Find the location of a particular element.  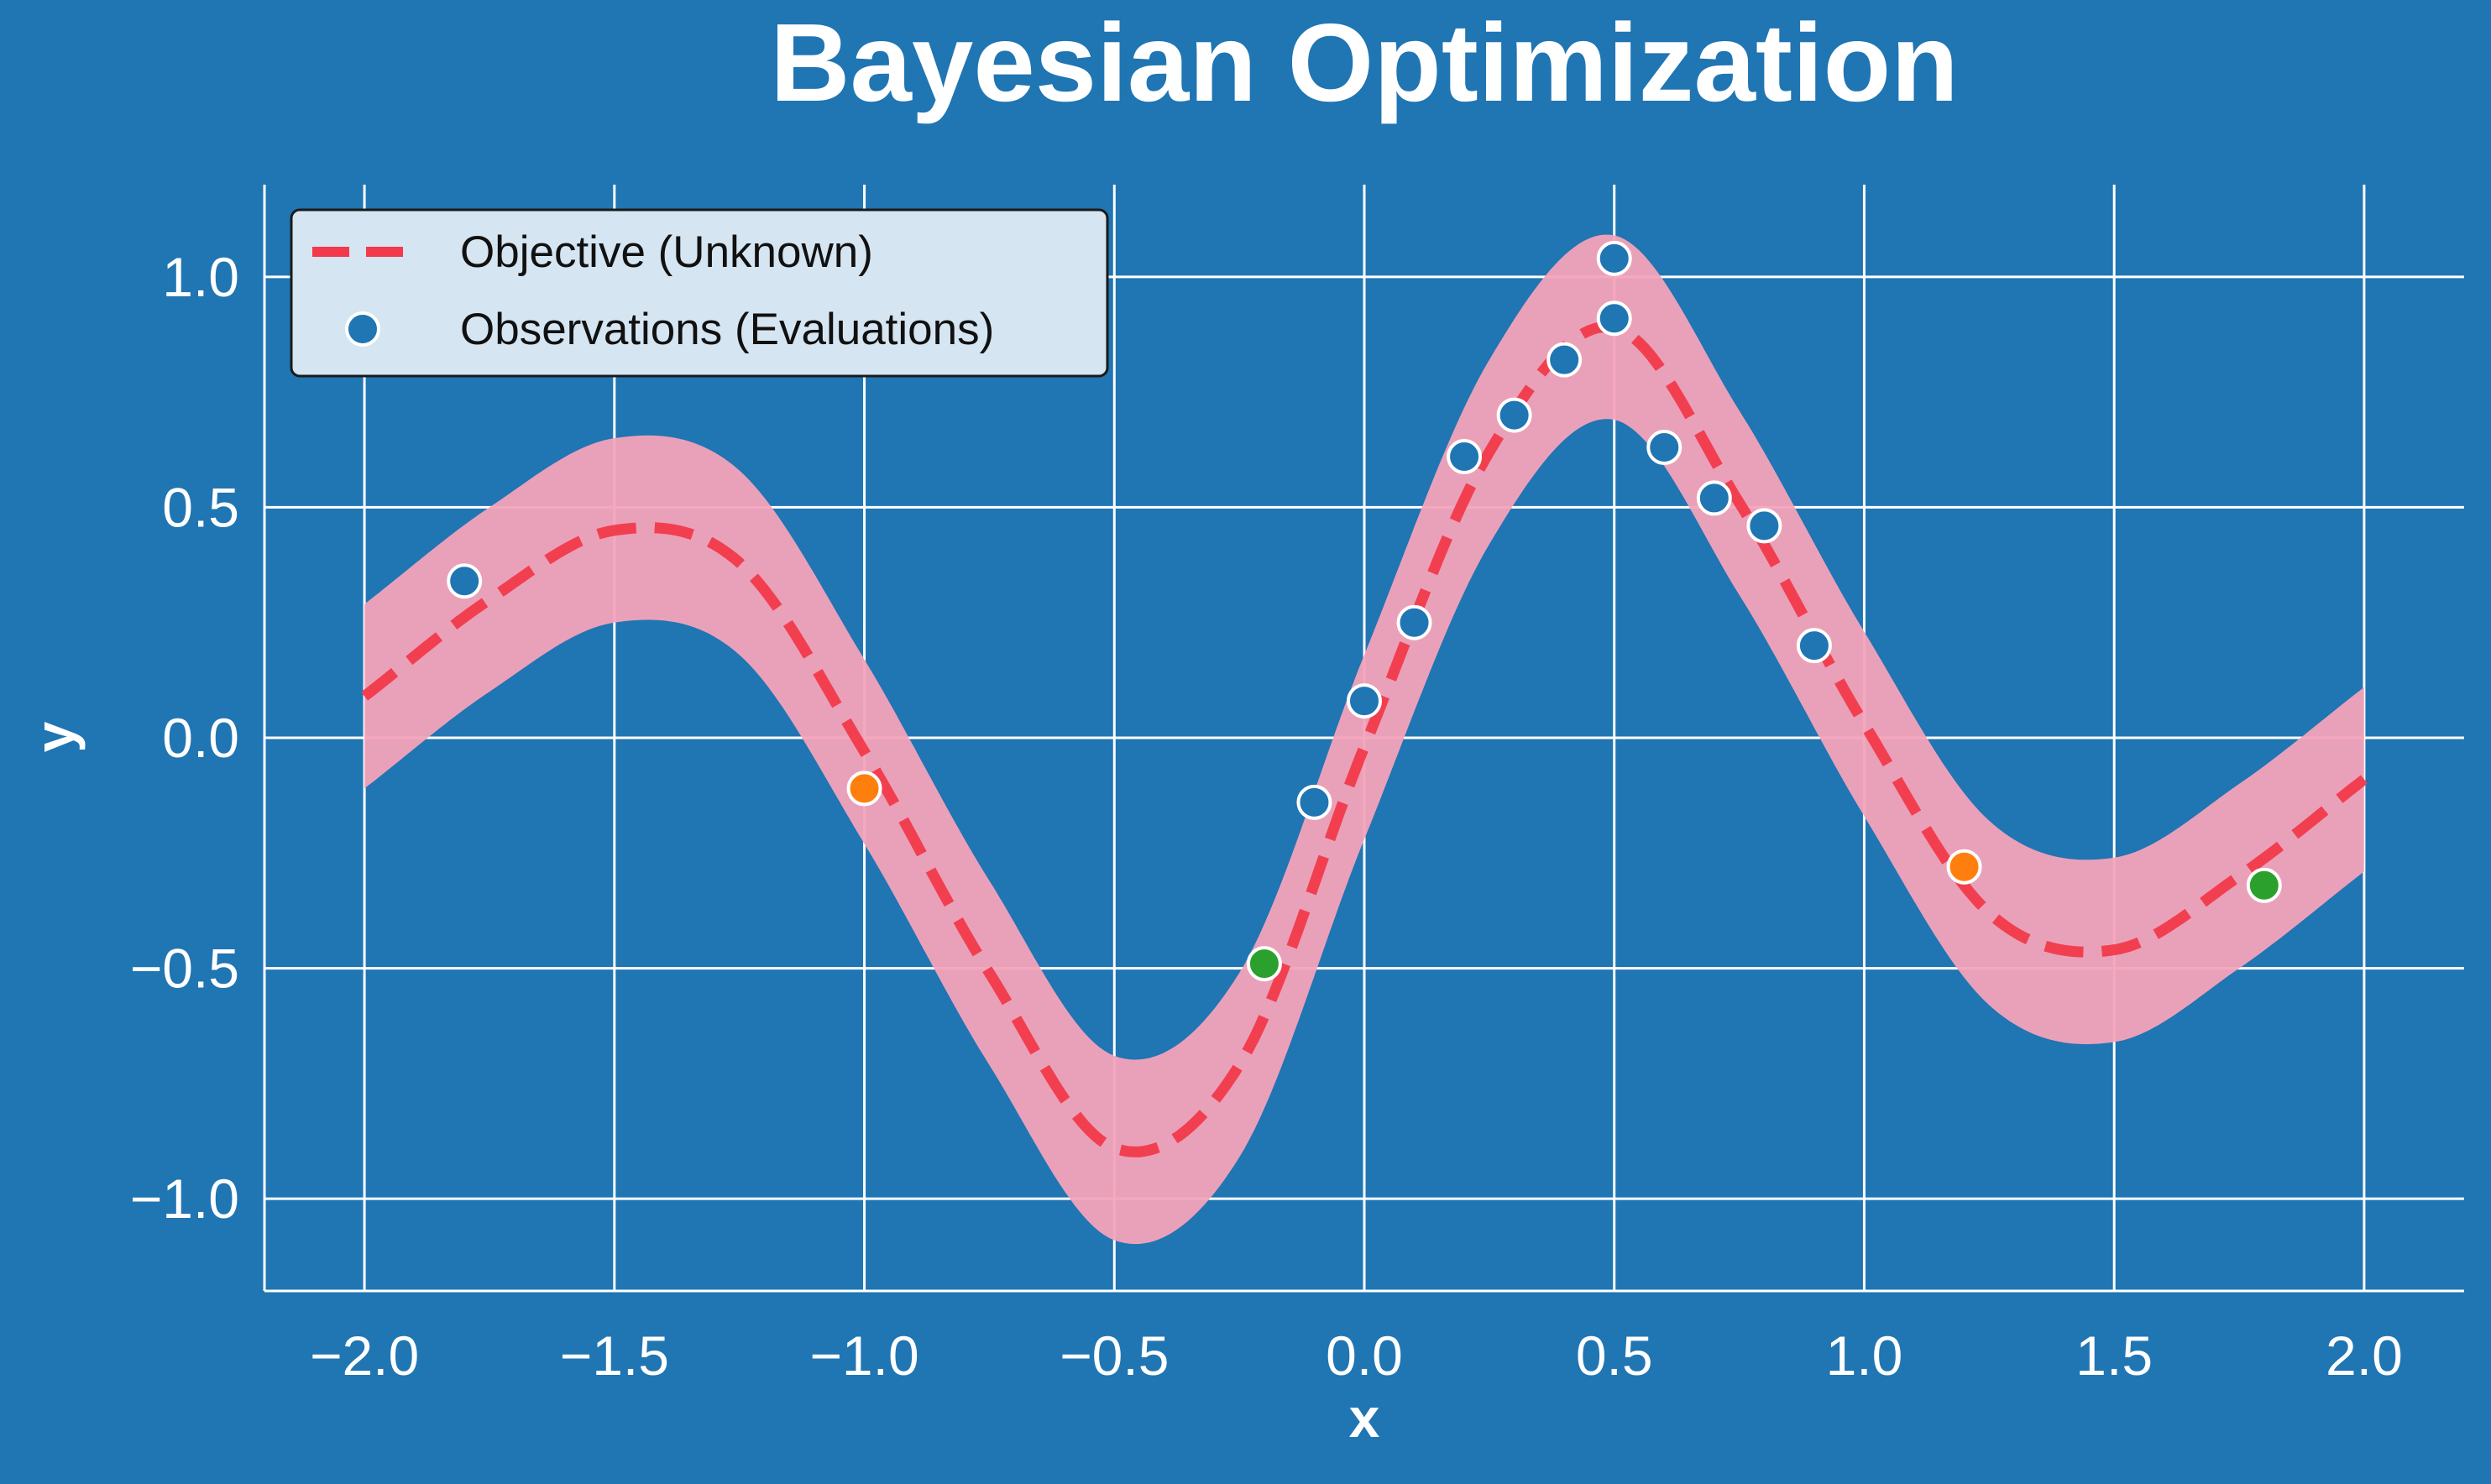

y-tick-labels: −1.0 −0.5 0.0 0.5 1.0 is located at coordinates (185, 738).